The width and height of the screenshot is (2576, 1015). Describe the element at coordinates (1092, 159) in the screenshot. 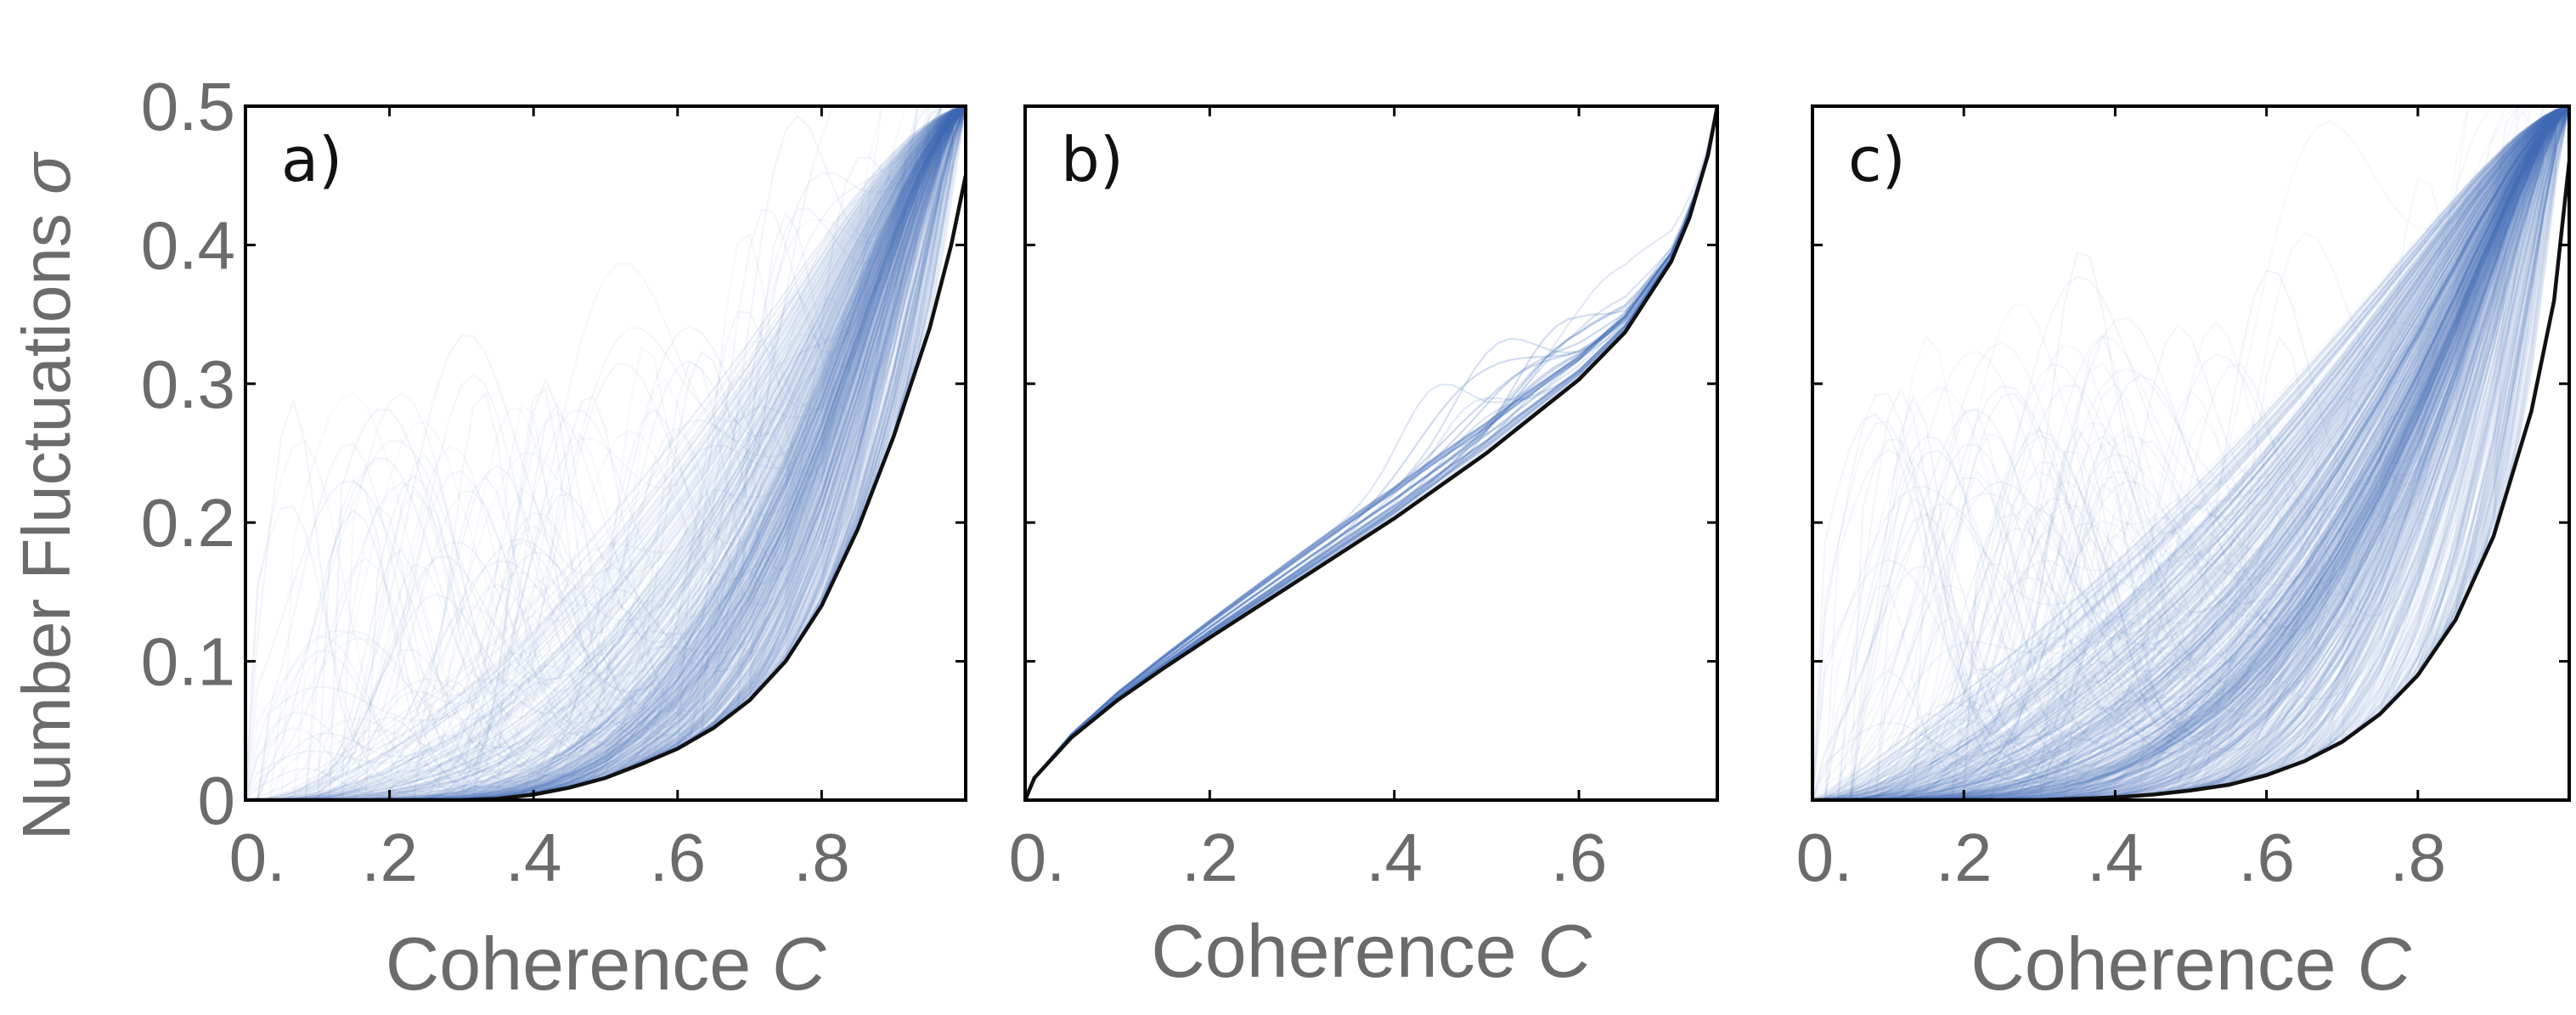

I see `panel-label: b)` at that location.